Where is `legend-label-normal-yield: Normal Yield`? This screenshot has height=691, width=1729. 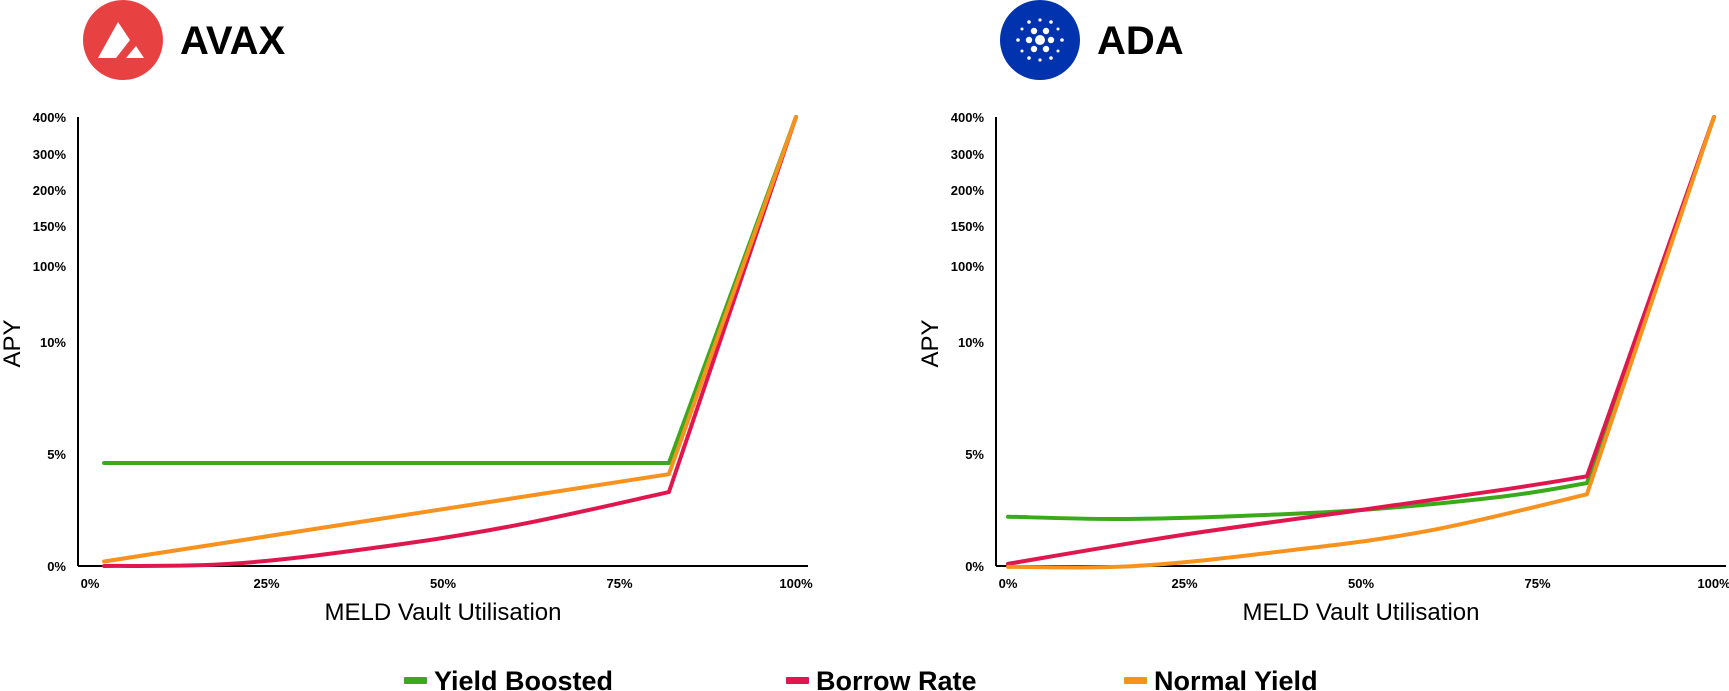
legend-label-normal-yield: Normal Yield is located at coordinates (1236, 678).